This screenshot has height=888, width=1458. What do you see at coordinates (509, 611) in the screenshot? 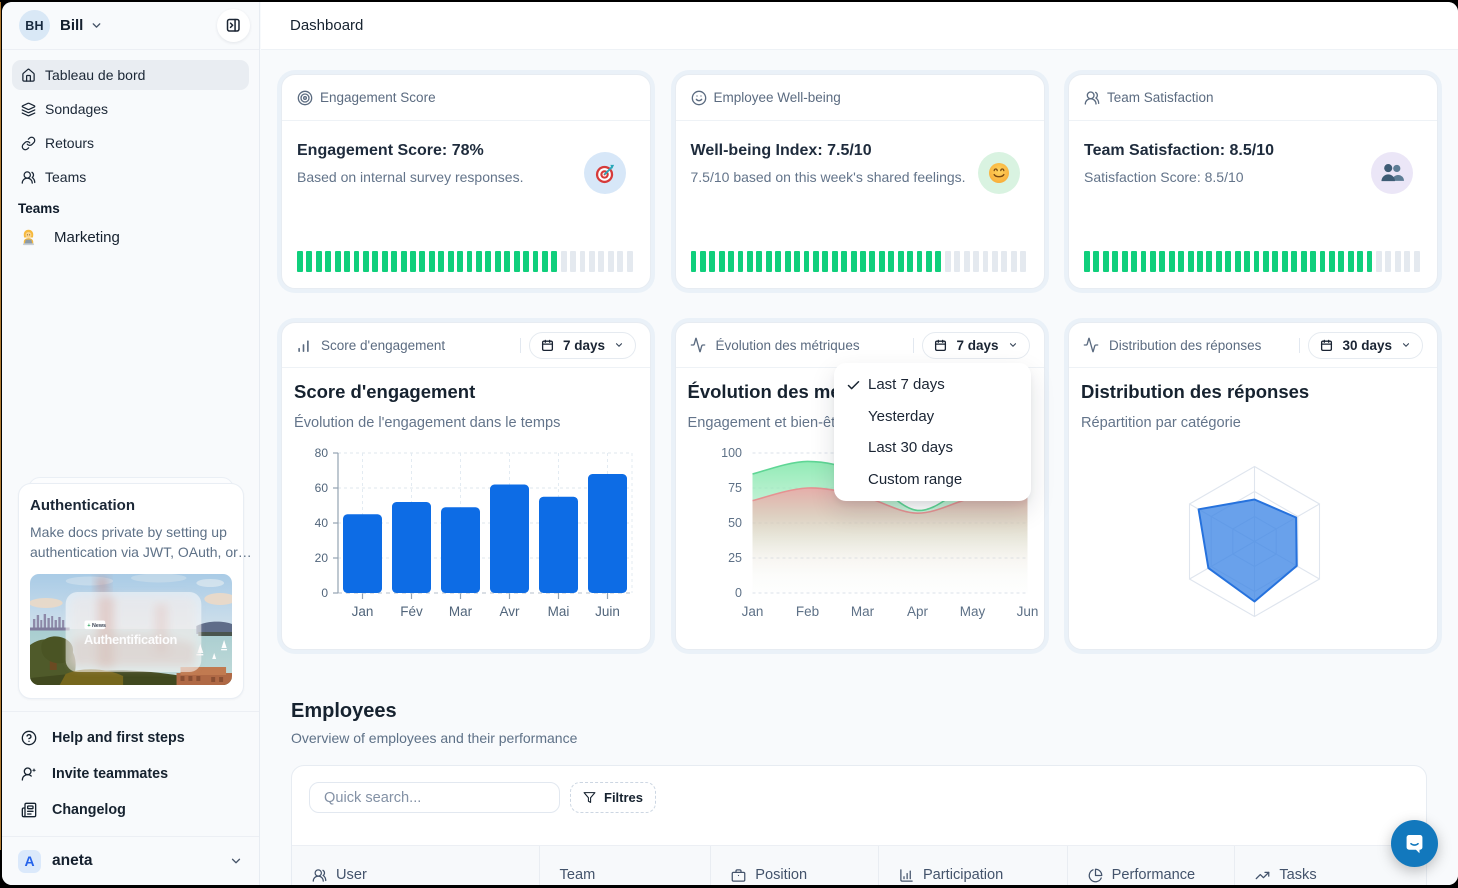
I see `svg-text: Avr` at bounding box center [509, 611].